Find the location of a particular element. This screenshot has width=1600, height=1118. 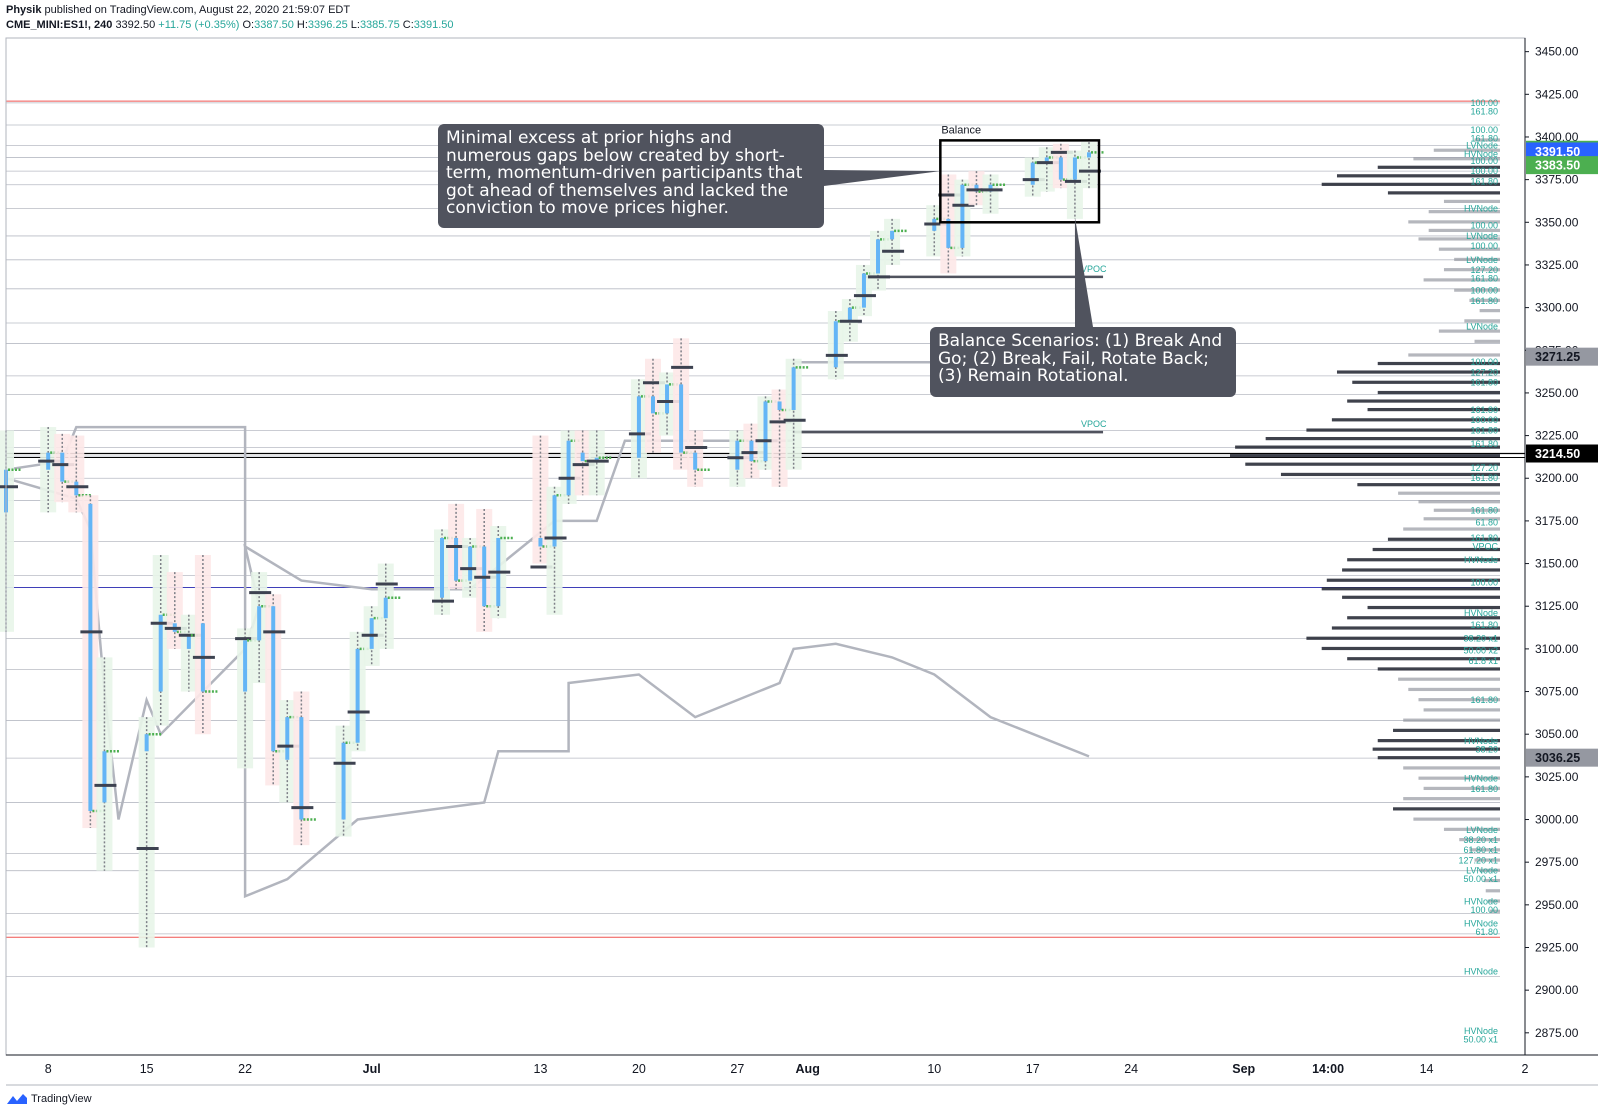

profile-label: 127.20 x1 is located at coordinates (1478, 860).